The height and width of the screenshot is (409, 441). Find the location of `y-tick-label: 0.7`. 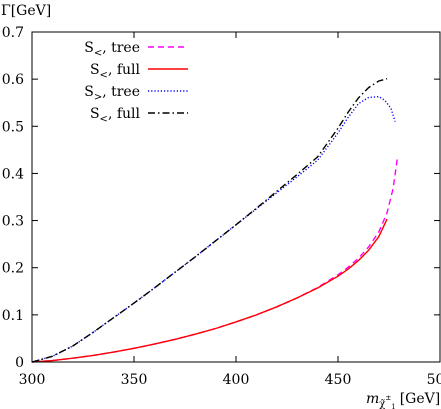

y-tick-label: 0.7 is located at coordinates (13, 33).